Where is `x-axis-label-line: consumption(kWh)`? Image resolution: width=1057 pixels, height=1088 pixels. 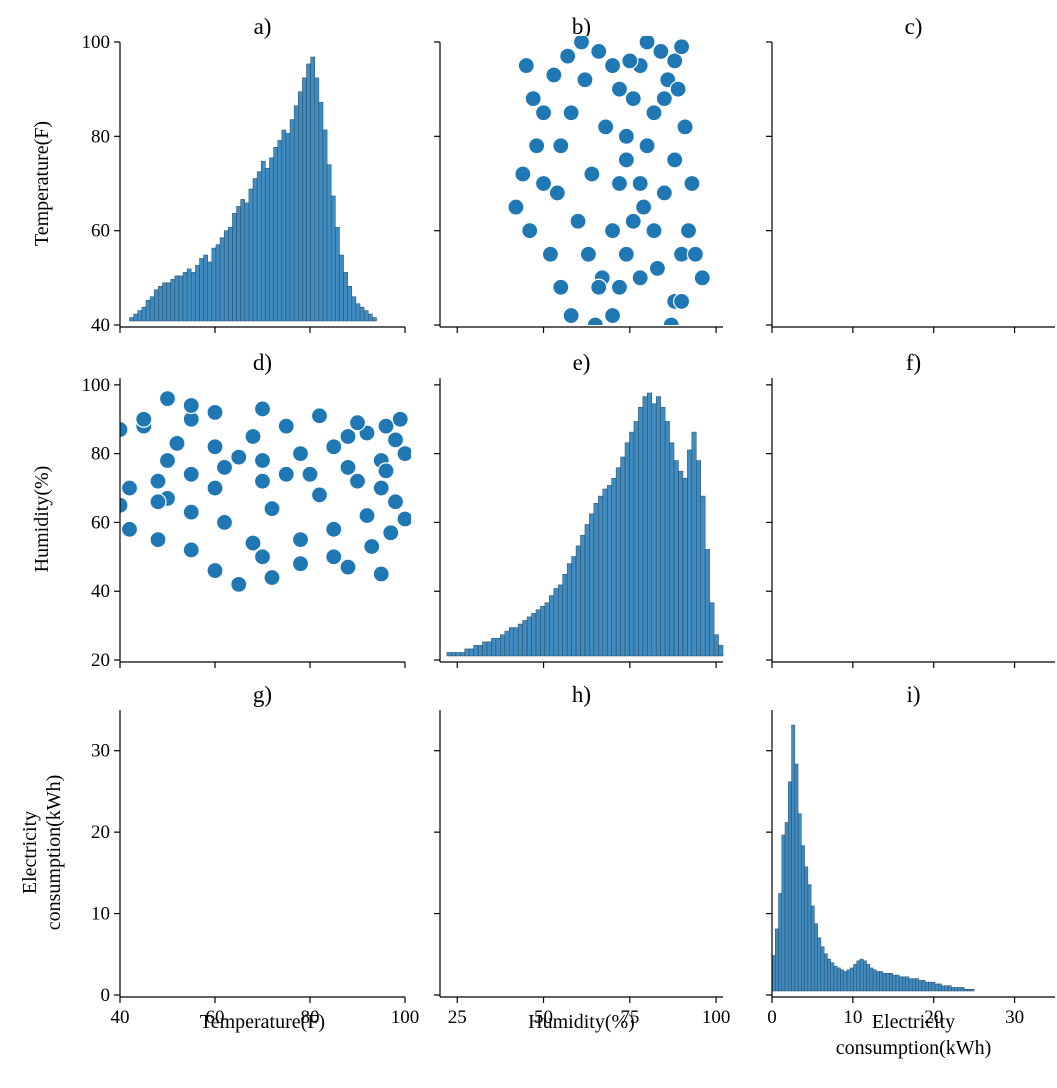 x-axis-label-line: consumption(kWh) is located at coordinates (914, 1048).